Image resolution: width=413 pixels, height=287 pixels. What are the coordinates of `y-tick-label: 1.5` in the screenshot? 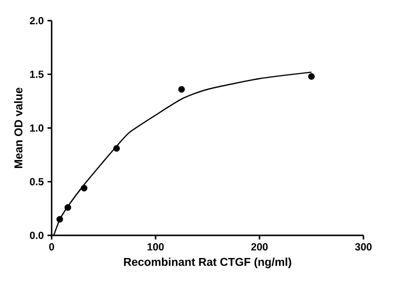 It's located at (37, 74).